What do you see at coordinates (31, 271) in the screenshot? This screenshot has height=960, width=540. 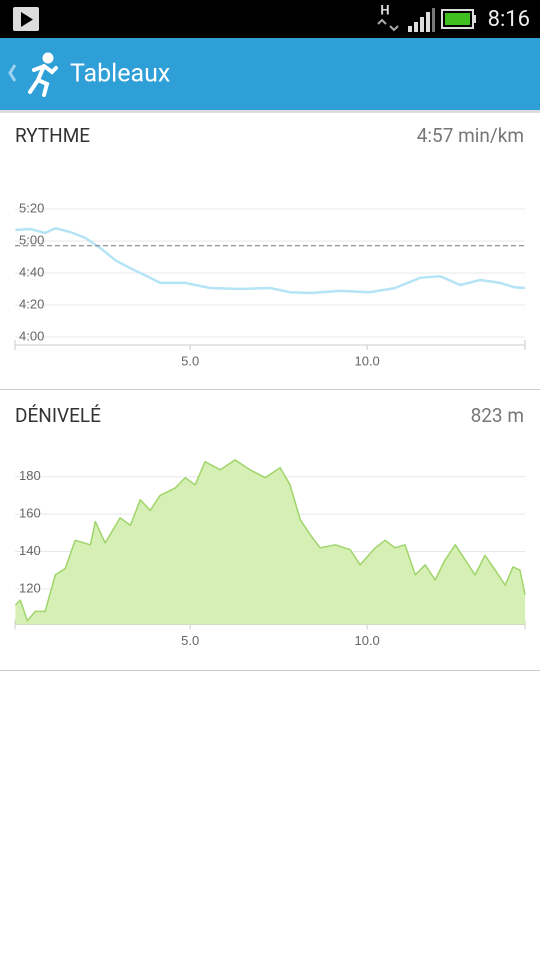 I see `y-tick-label: 4:40` at bounding box center [31, 271].